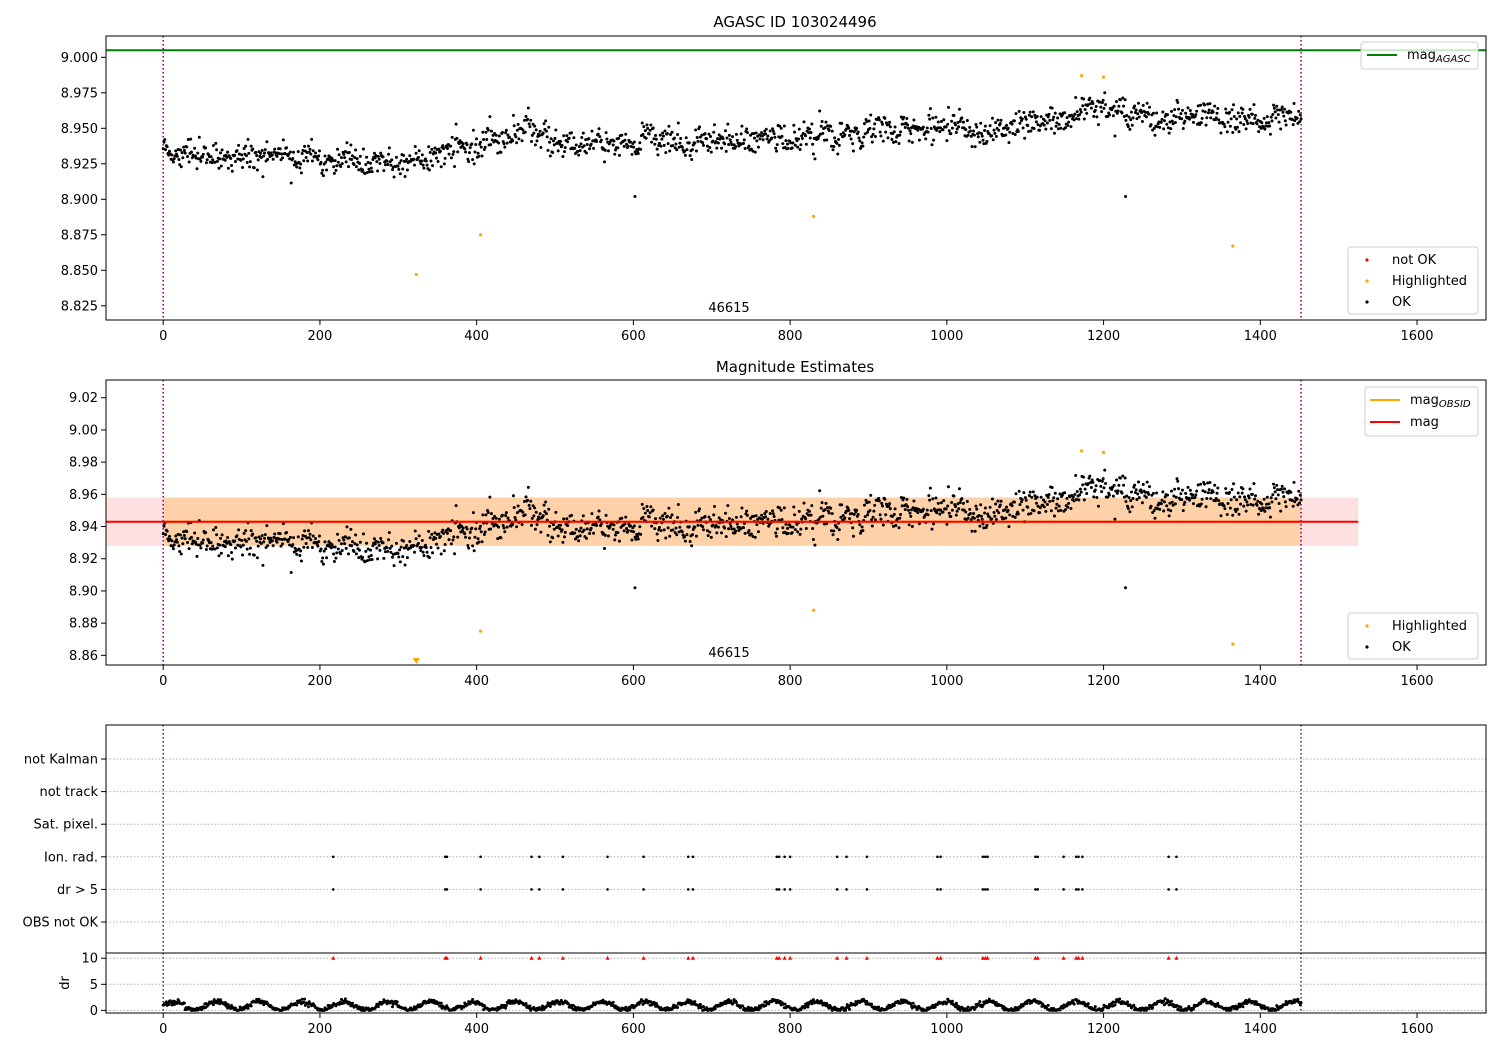 The image size is (1500, 1050). What do you see at coordinates (1082, 76) in the screenshot?
I see `highlighted-point` at bounding box center [1082, 76].